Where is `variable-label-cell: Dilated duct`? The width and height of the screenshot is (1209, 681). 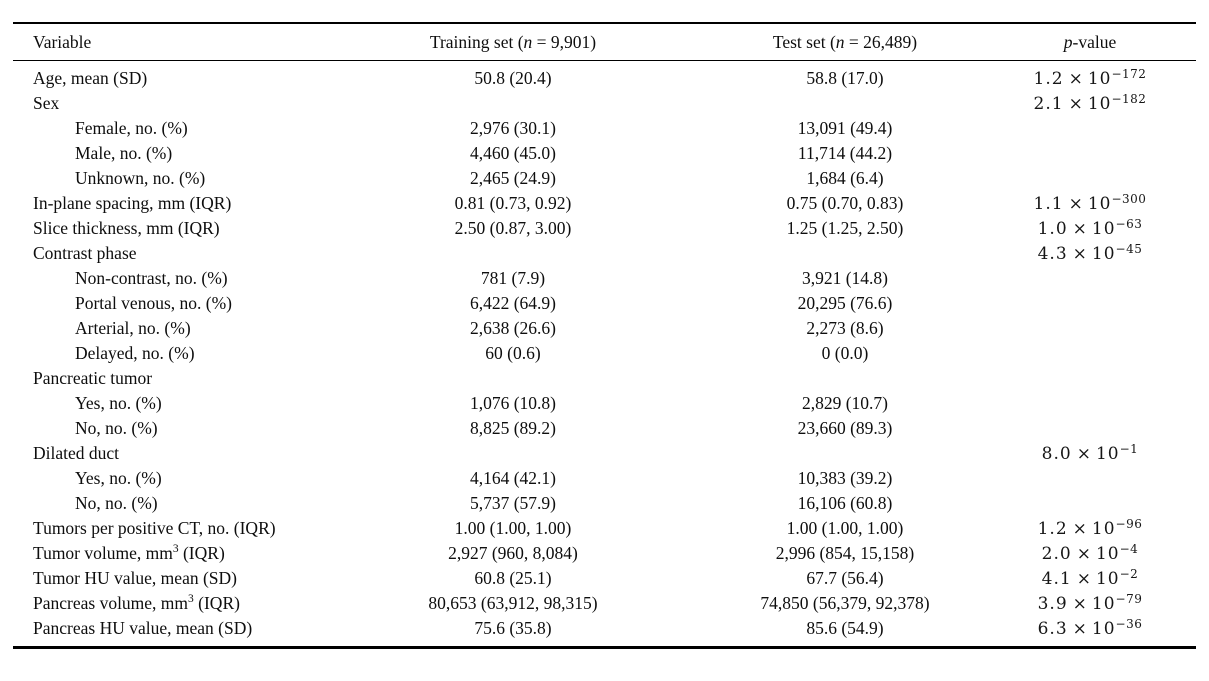
variable-label-cell: Dilated duct is located at coordinates (76, 453).